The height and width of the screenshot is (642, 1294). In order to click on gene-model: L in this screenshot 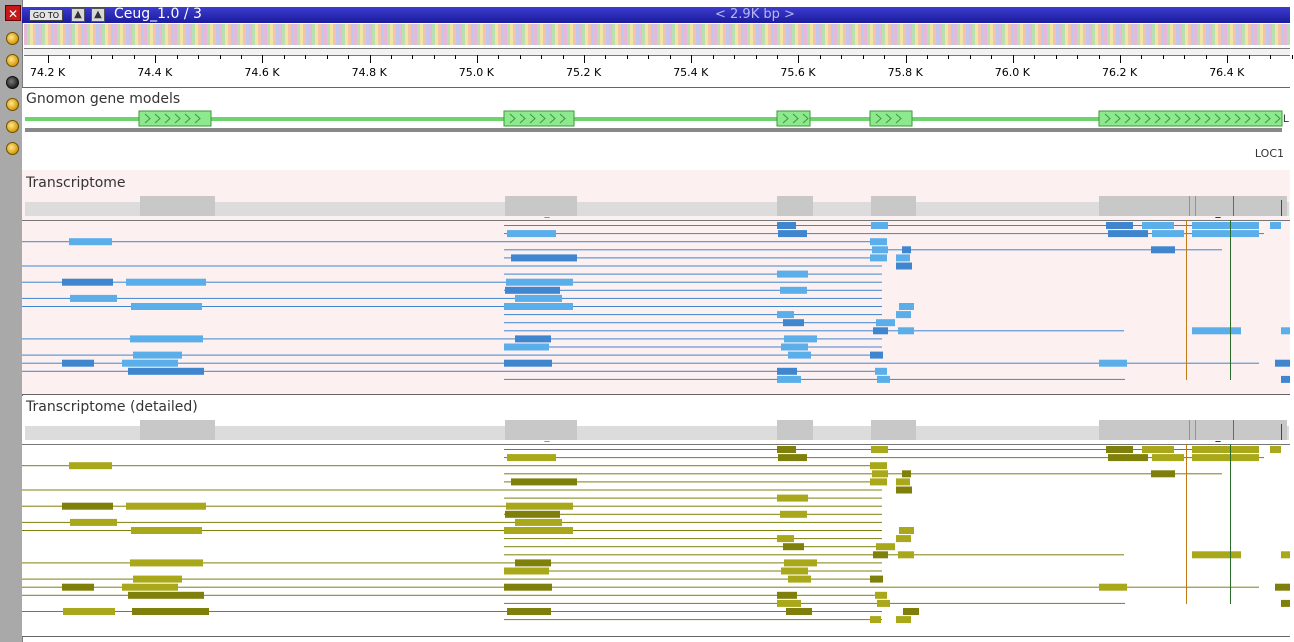, I will do `click(656, 111)`.